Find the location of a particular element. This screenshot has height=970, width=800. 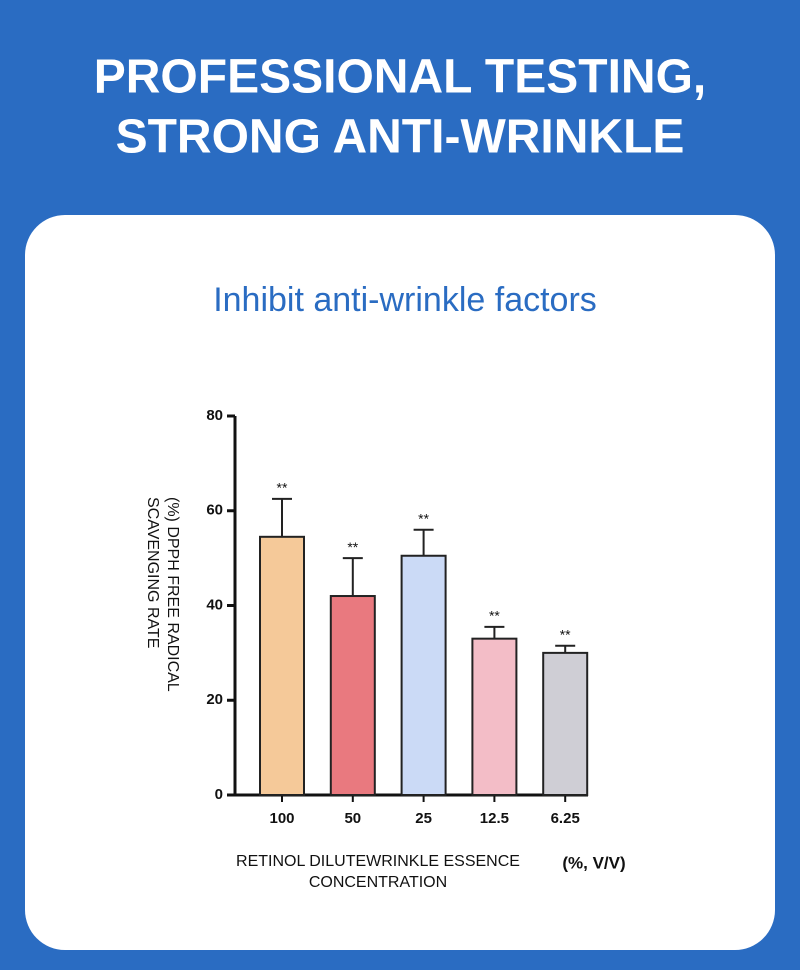

y-tick-label: 40 is located at coordinates (214, 604).